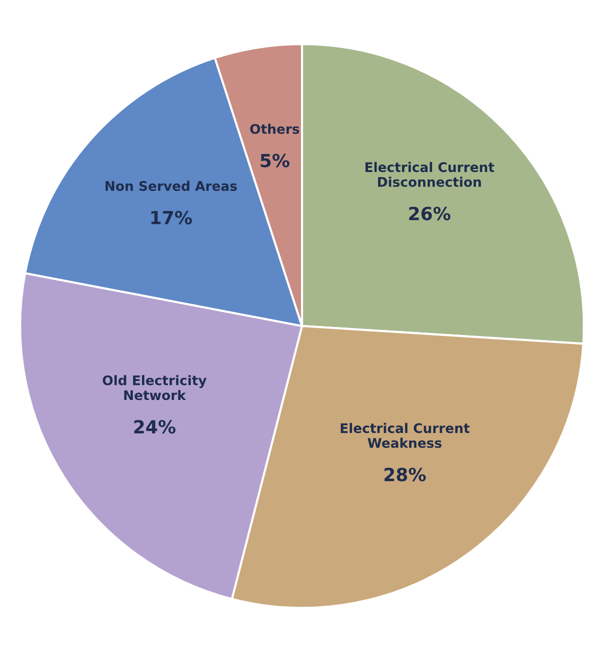 This screenshot has width=604, height=652. What do you see at coordinates (155, 427) in the screenshot?
I see `data-label: 24%` at bounding box center [155, 427].